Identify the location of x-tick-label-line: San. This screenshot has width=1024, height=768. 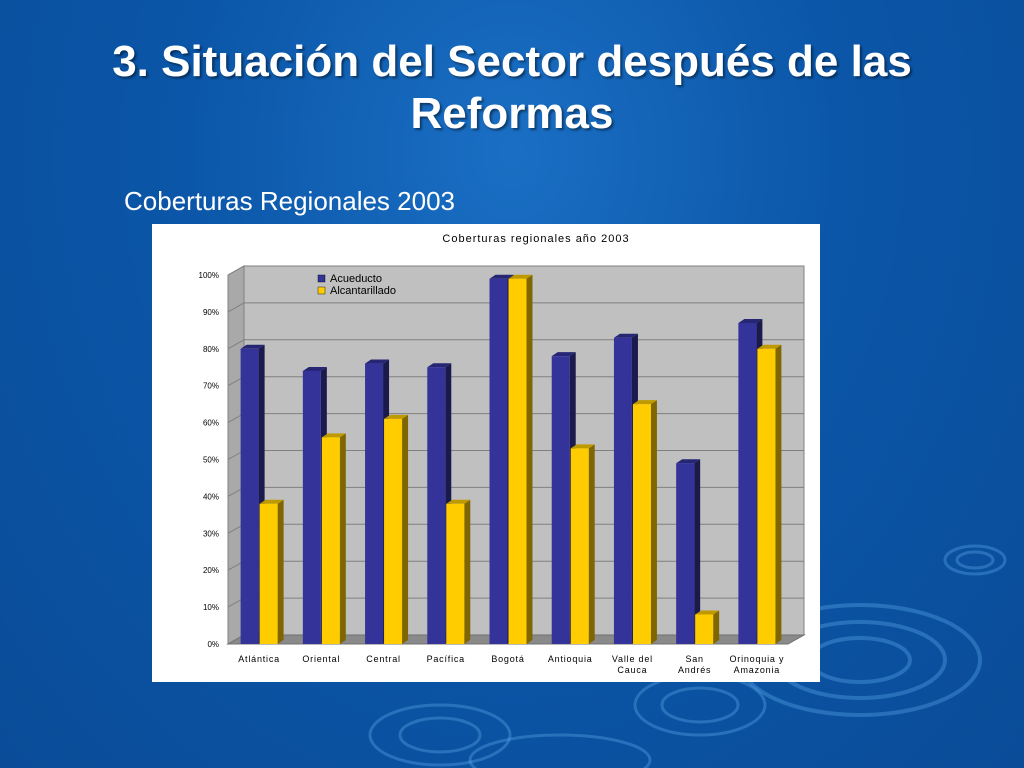
(694, 659).